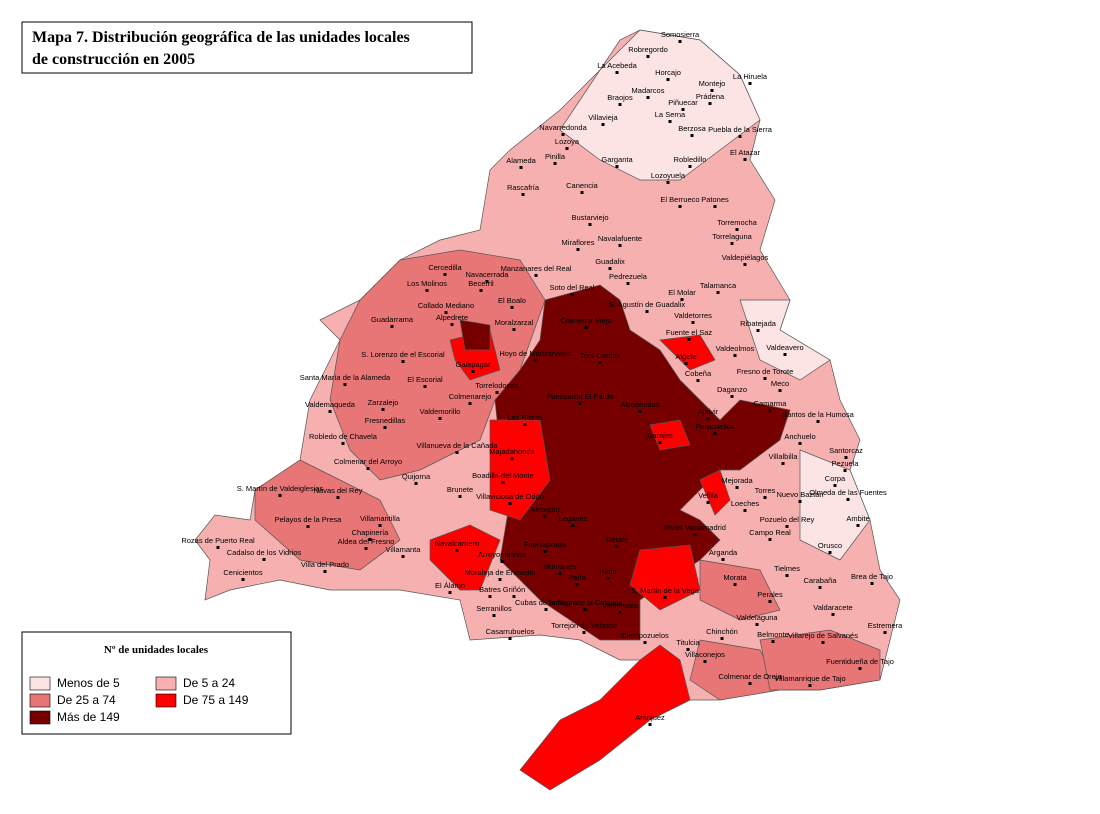 This screenshot has width=1100, height=814. Describe the element at coordinates (832, 607) in the screenshot. I see `municipality-label: Valdaracete` at that location.